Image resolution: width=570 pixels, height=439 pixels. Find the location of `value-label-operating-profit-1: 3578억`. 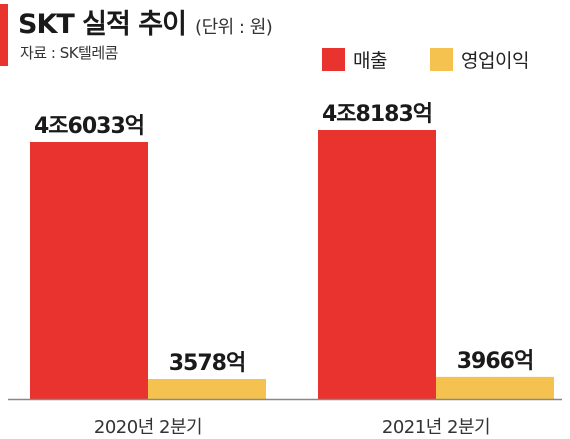

value-label-operating-profit-1: 3578억 is located at coordinates (207, 363).